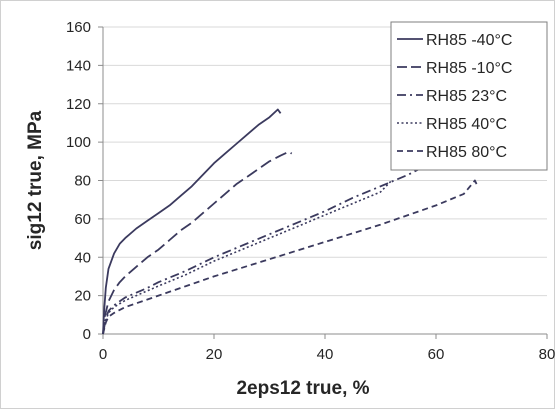 This screenshot has width=555, height=414. What do you see at coordinates (82, 219) in the screenshot?
I see `y-tick-label: 60` at bounding box center [82, 219].